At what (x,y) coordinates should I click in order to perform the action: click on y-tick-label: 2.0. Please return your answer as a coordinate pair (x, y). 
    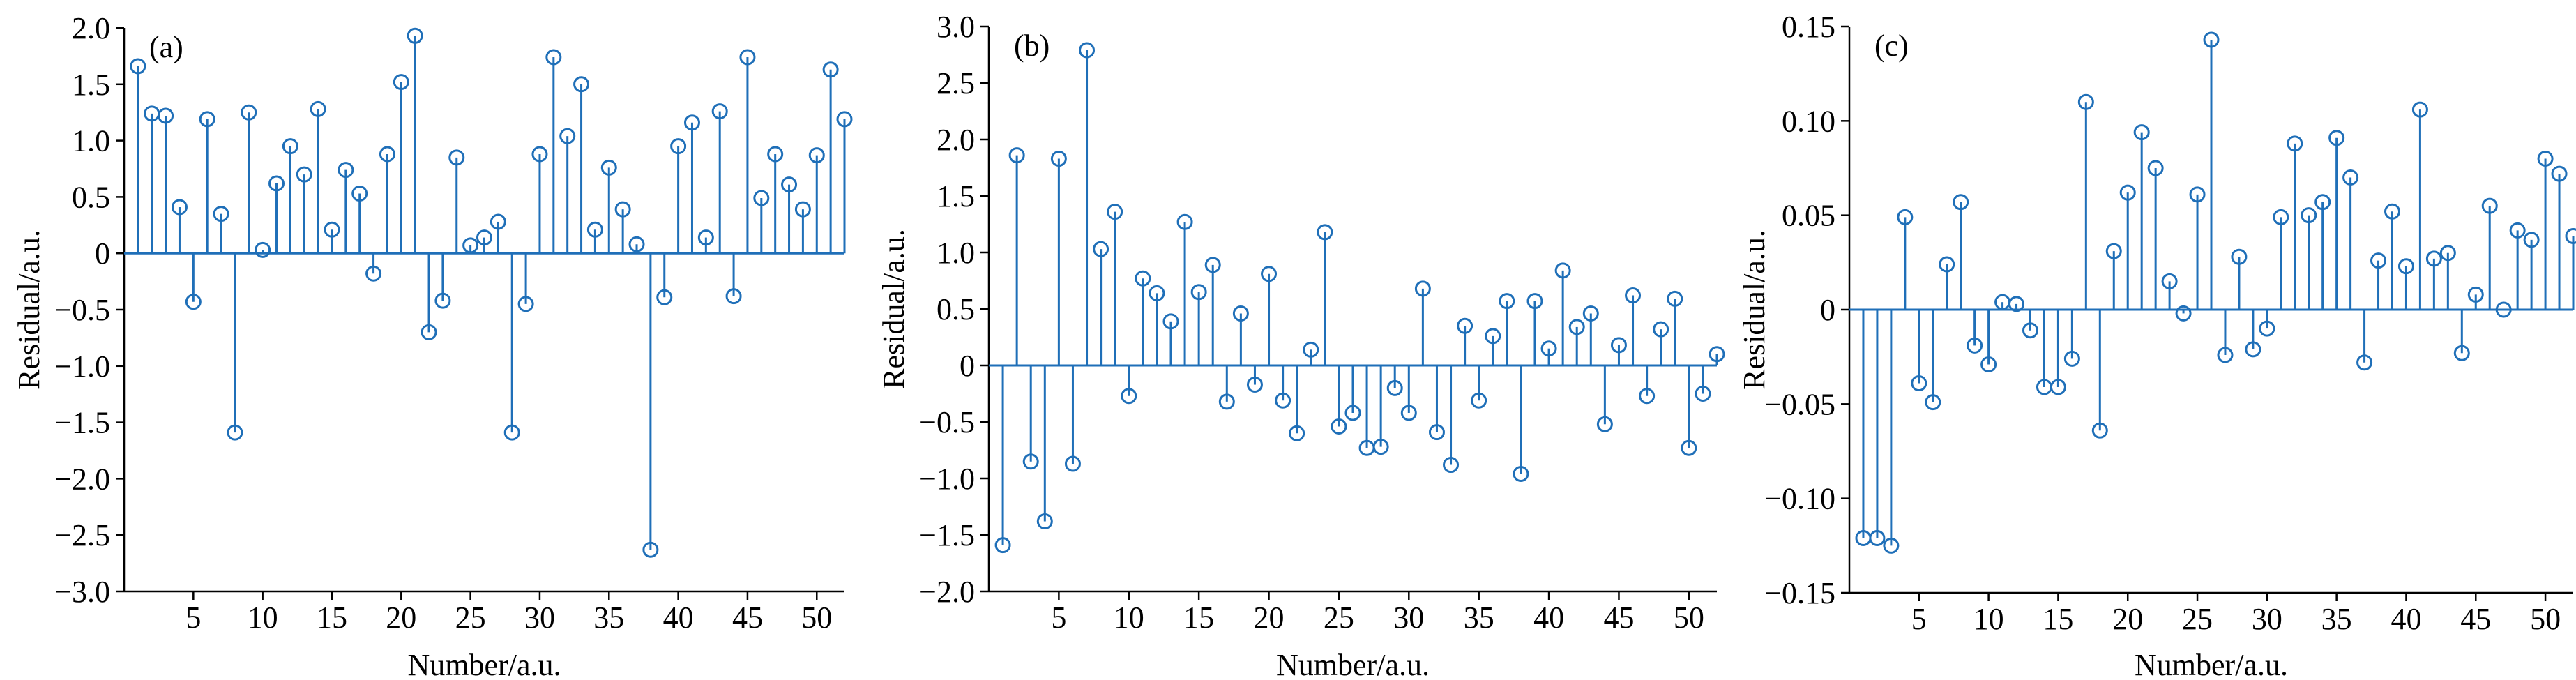
    Looking at the image, I should click on (91, 28).